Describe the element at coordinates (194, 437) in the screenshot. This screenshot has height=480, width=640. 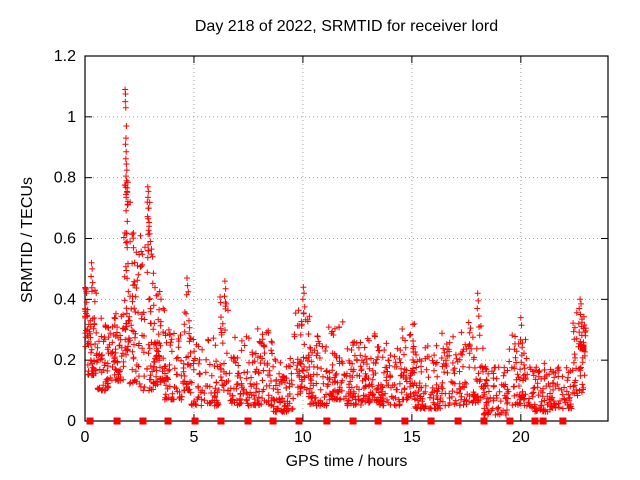
I see `svg-text: 5` at that location.